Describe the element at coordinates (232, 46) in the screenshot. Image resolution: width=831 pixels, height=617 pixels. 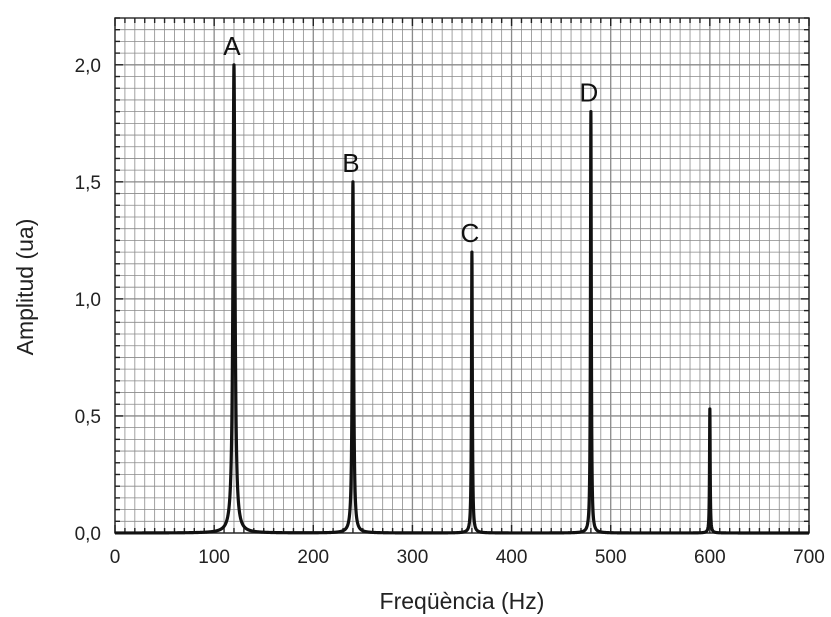
I see `peak-label-a: A` at that location.